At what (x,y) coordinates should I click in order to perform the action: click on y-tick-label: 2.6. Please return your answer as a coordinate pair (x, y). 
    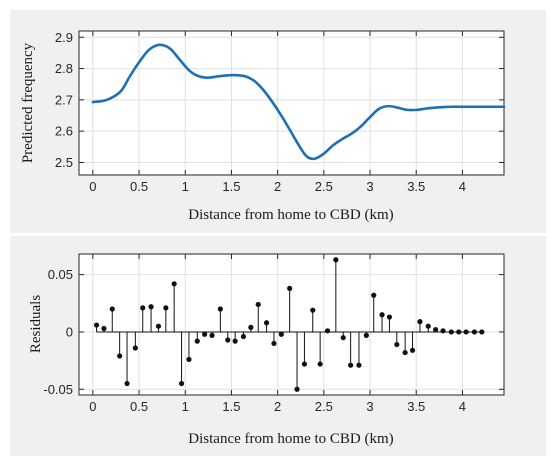
    Looking at the image, I should click on (64, 131).